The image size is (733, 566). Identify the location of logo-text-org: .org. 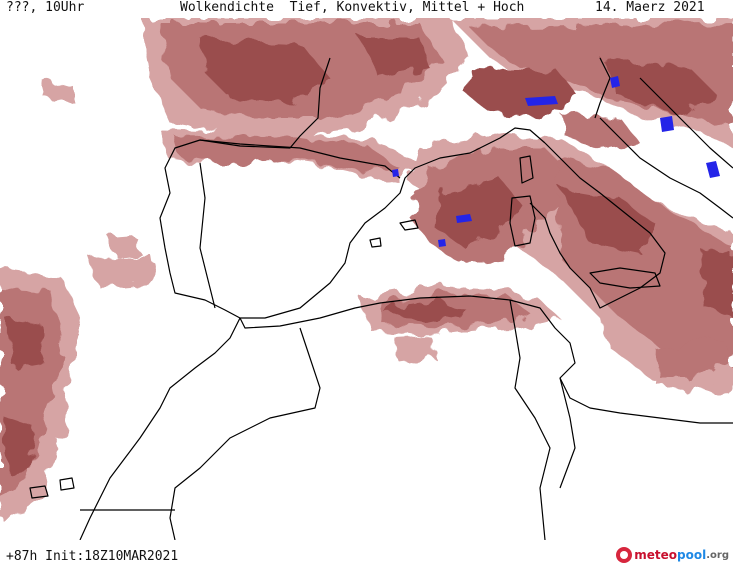
(717, 555).